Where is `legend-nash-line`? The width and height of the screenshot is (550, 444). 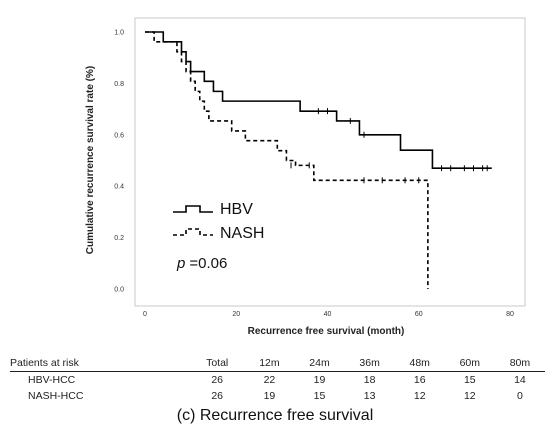 legend-nash-line is located at coordinates (193, 232).